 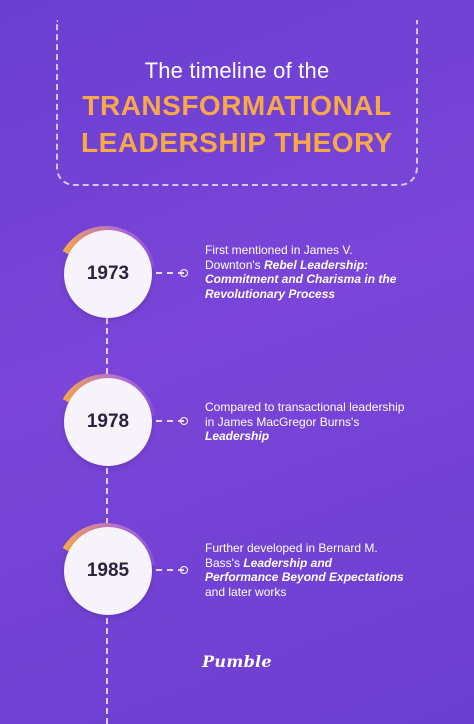 I want to click on year-label: 1973, so click(x=108, y=273).